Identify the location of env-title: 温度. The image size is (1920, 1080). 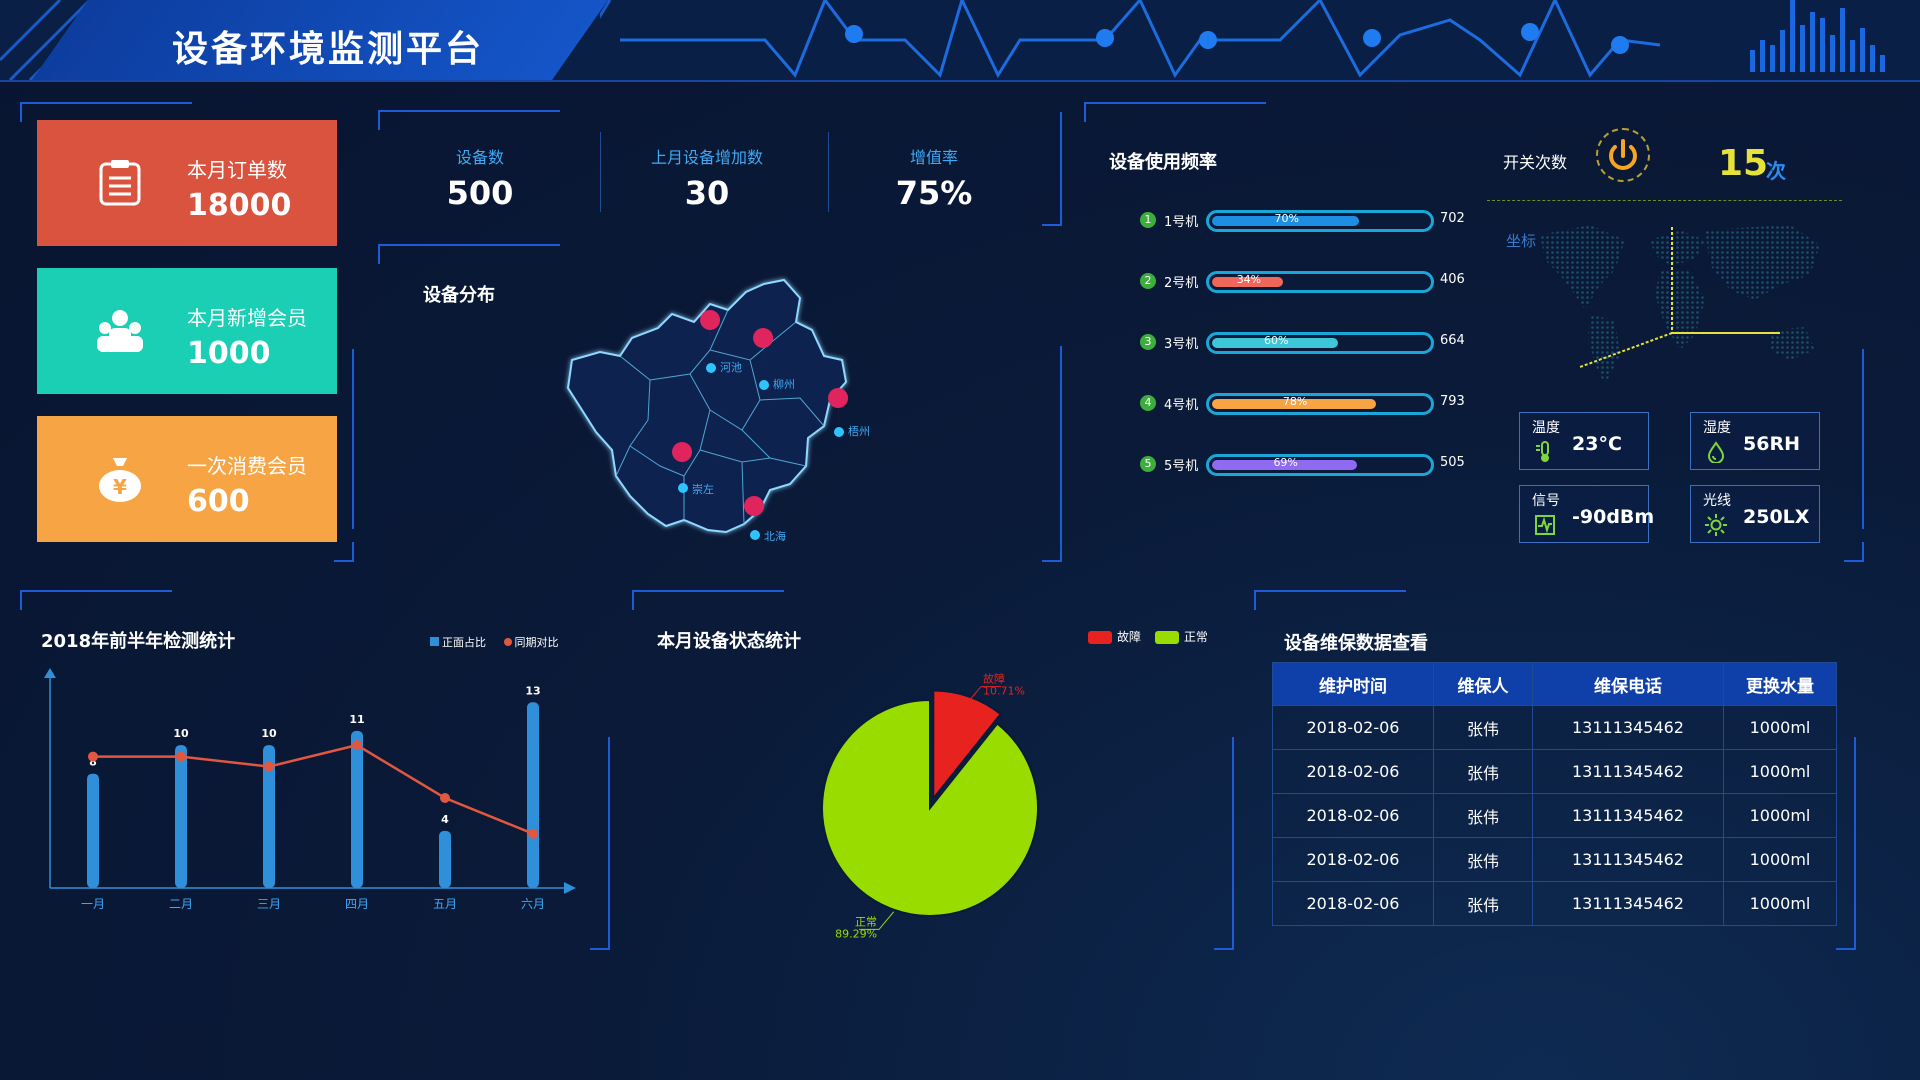
(1546, 428).